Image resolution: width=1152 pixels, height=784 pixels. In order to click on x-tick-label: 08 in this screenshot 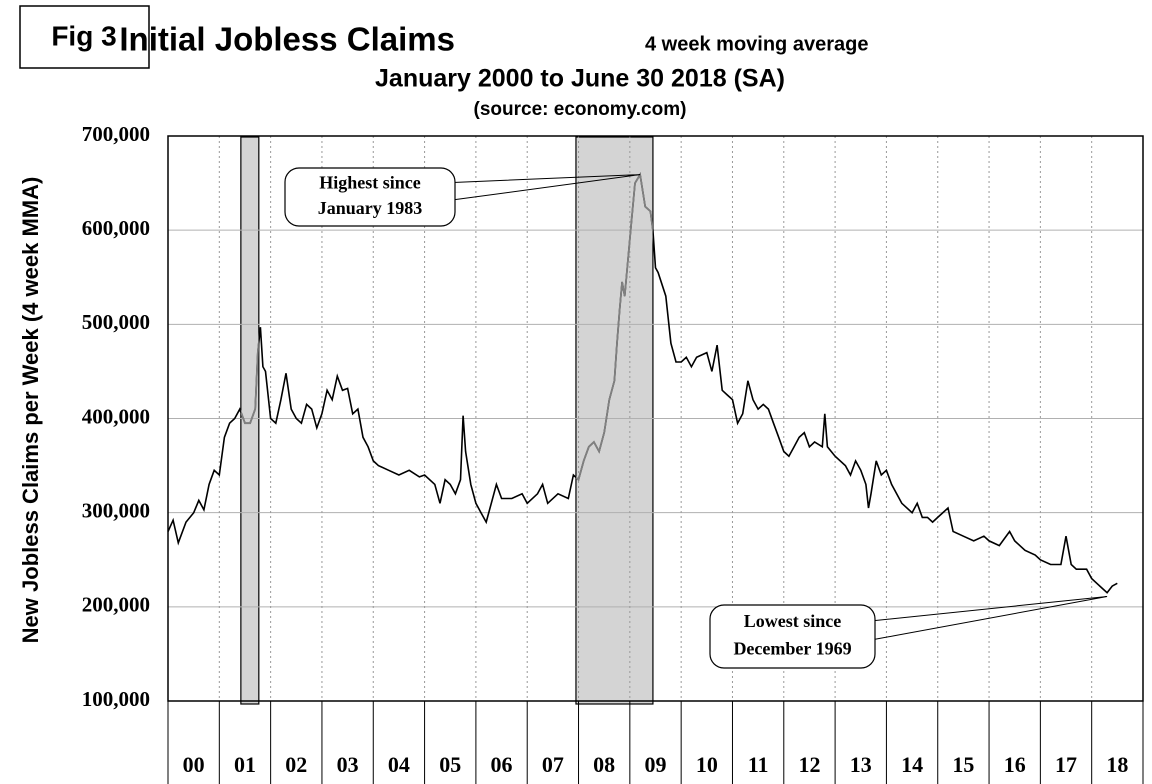, I will do `click(604, 764)`.